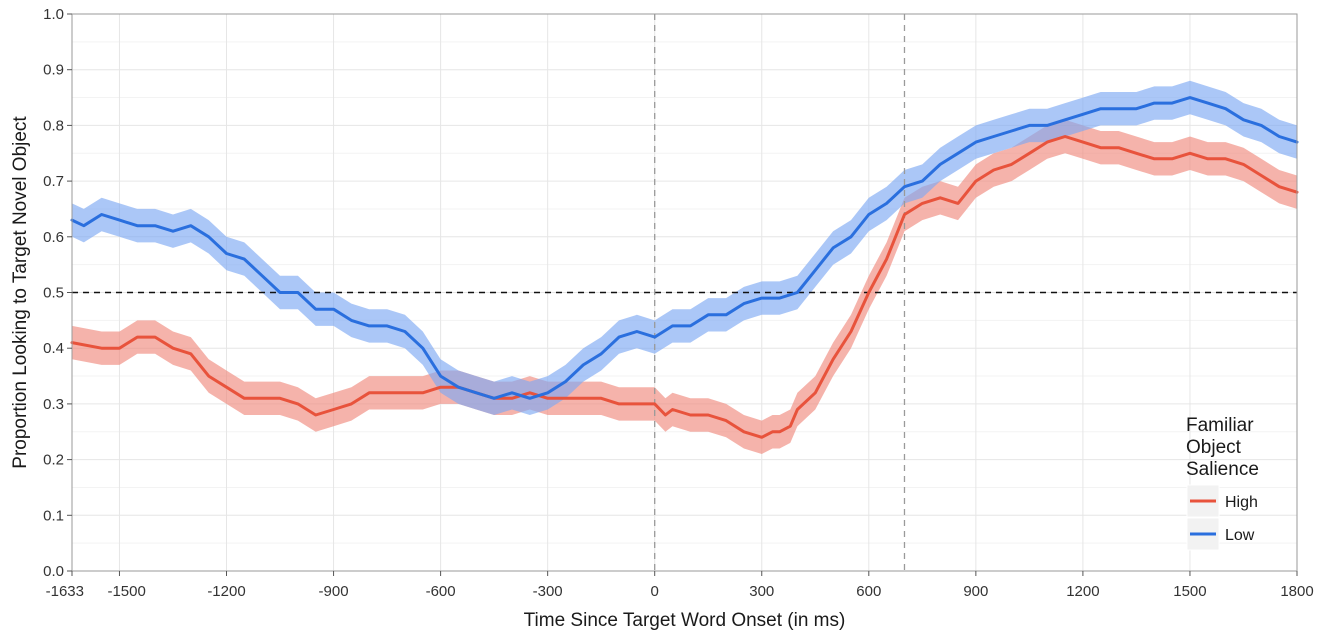 The image size is (1334, 635). I want to click on legend-label-high: High, so click(1241, 502).